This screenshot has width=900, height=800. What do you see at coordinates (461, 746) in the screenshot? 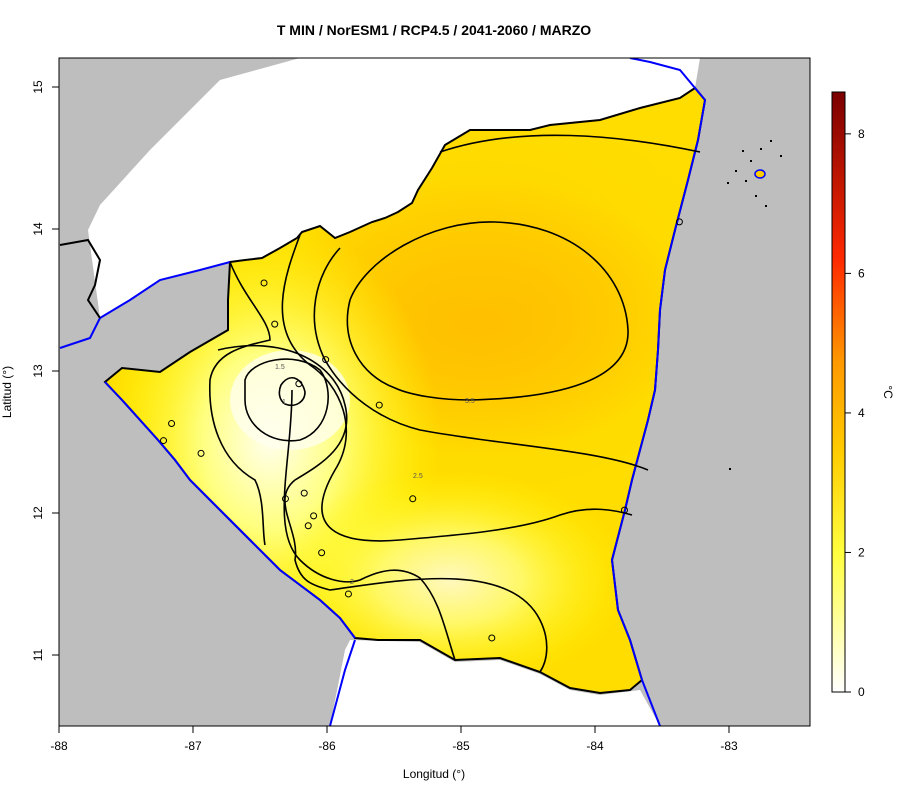
I see `x-tick-label: -85` at bounding box center [461, 746].